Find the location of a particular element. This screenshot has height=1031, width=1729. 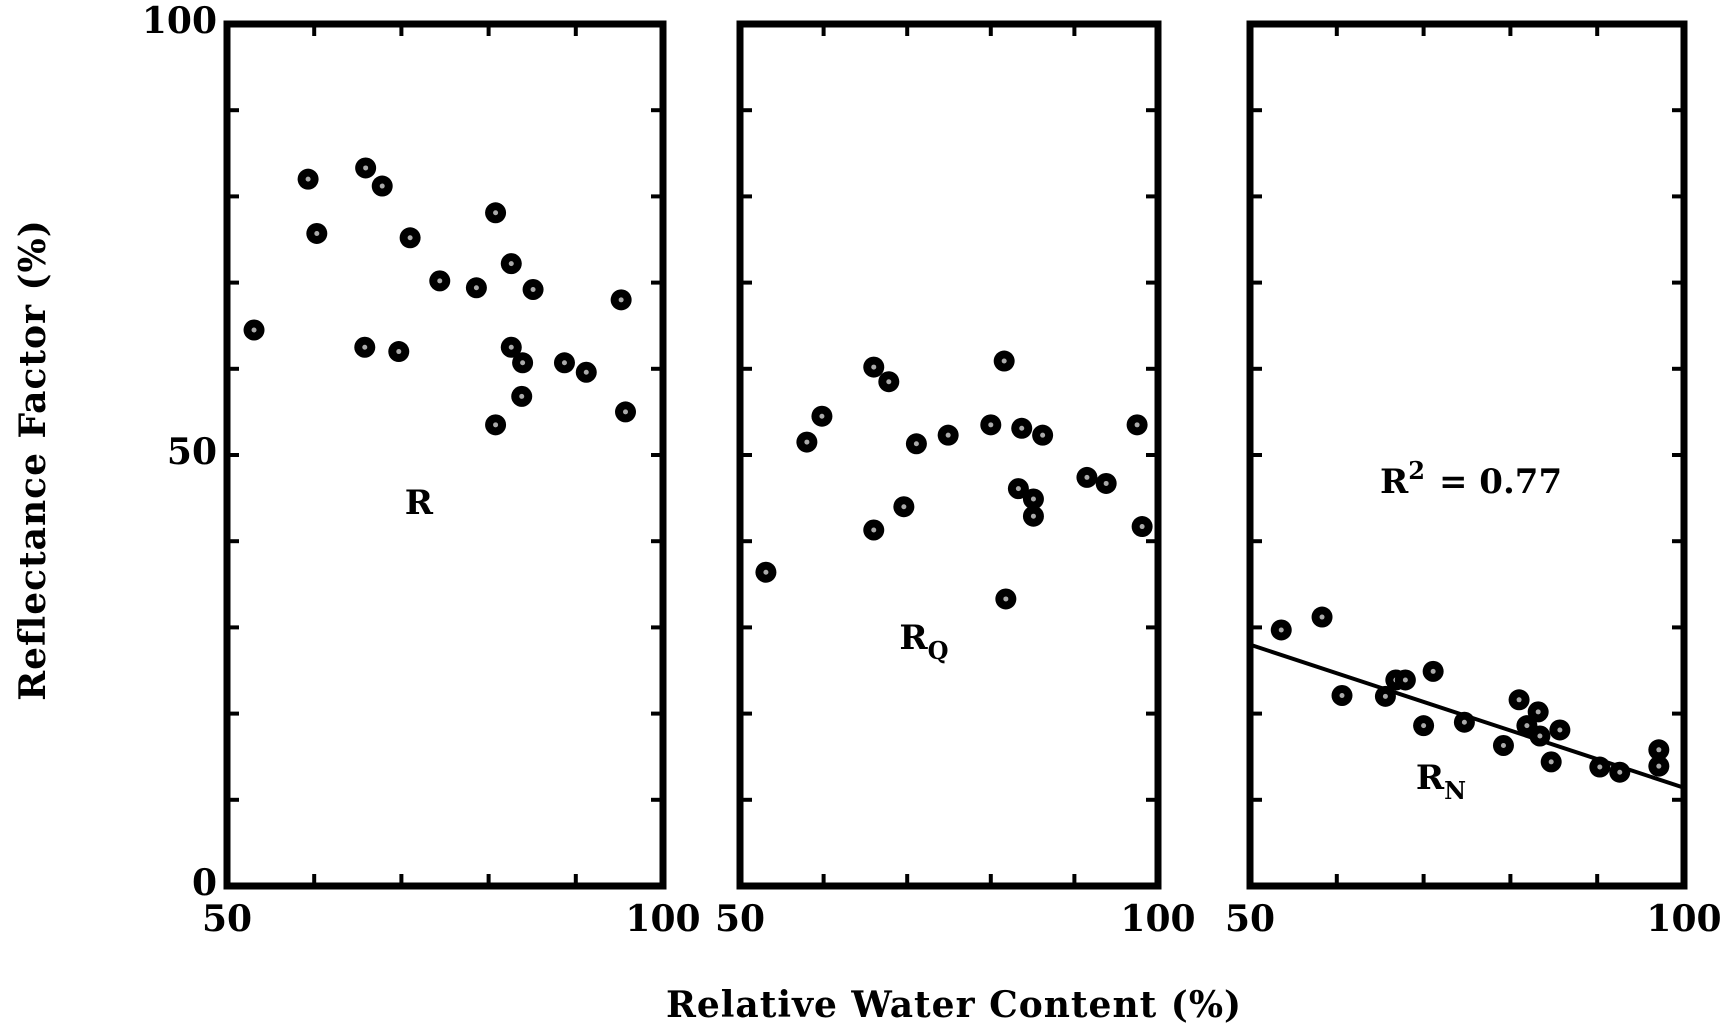

x-axis-label: Relative Water Content (%) is located at coordinates (954, 1005).